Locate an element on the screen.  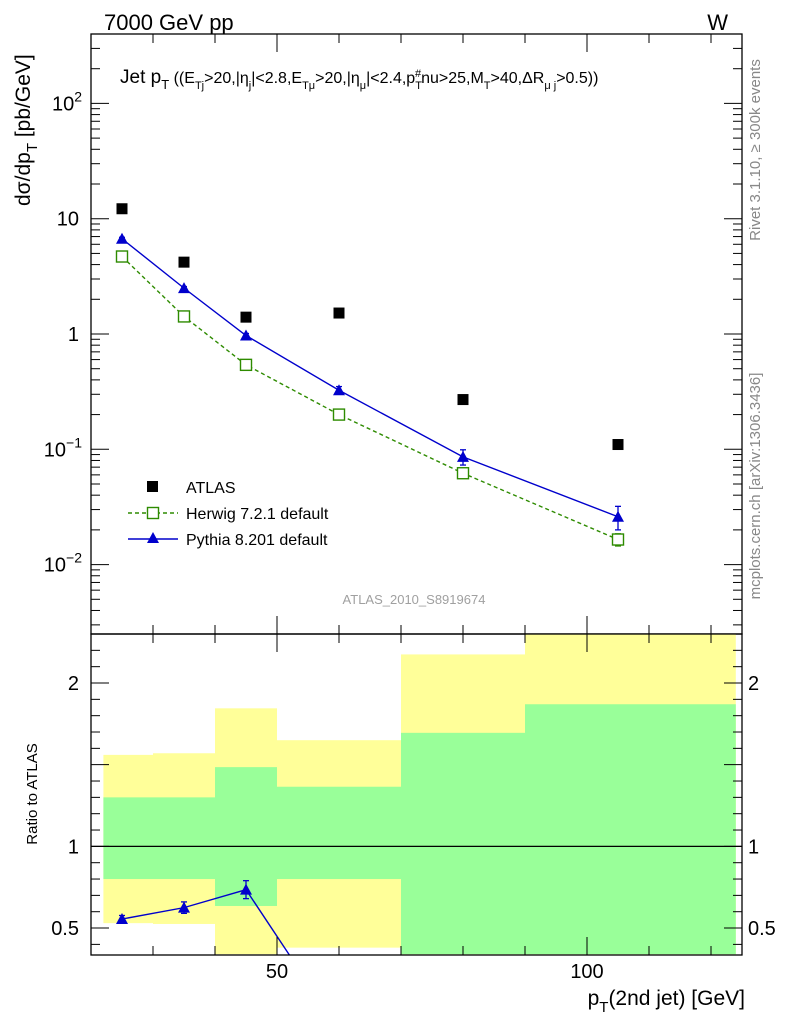
legend-item-atlas: ATLAS is located at coordinates (191, 488).